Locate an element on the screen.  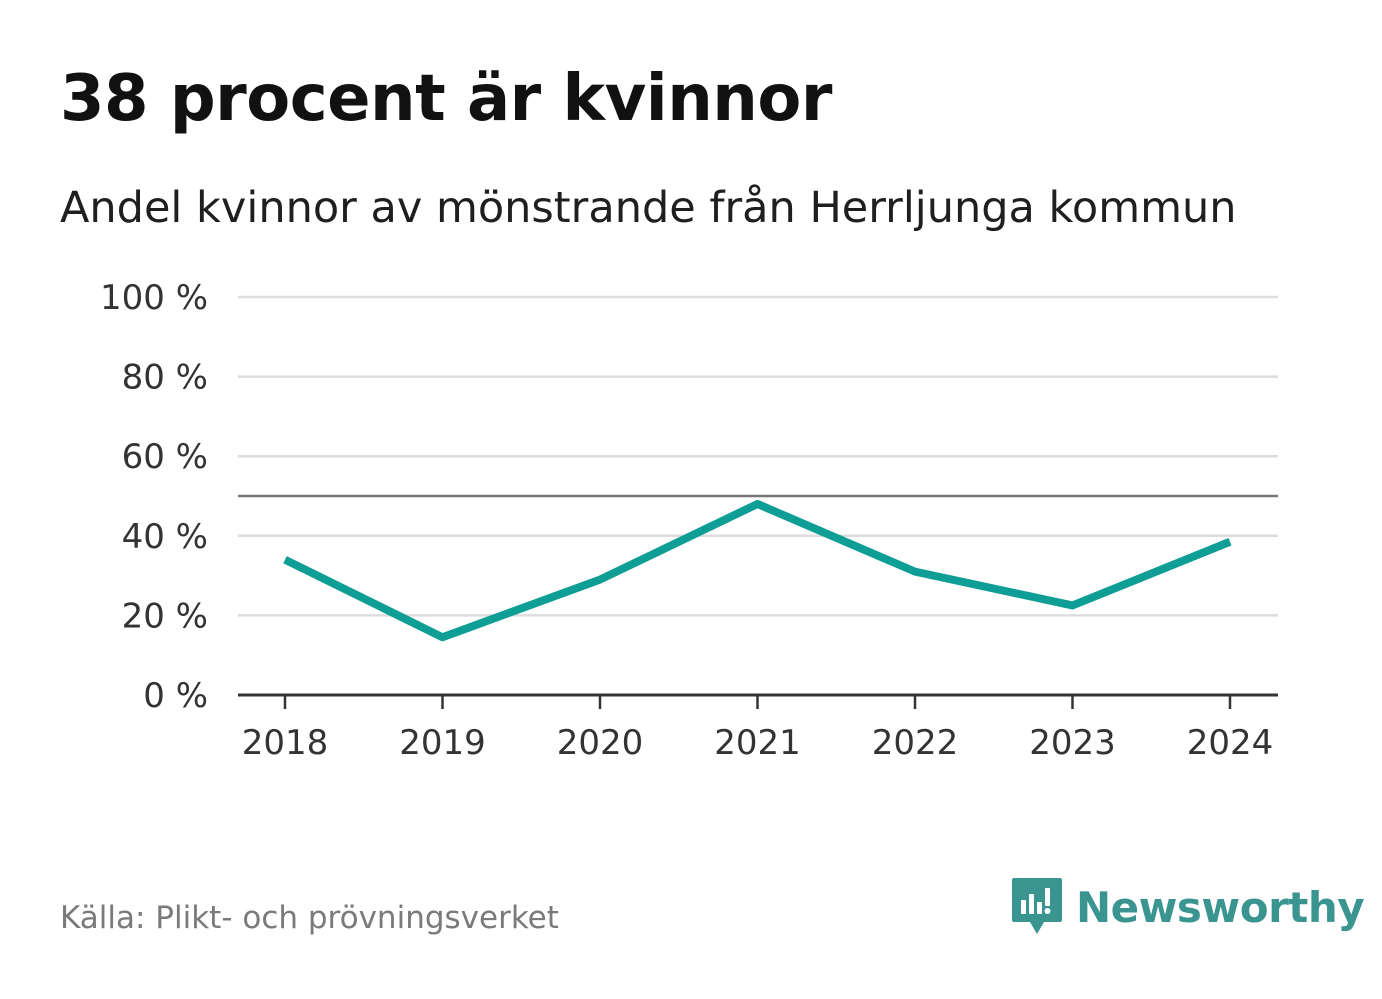
x-tick-label: 2022 is located at coordinates (915, 743).